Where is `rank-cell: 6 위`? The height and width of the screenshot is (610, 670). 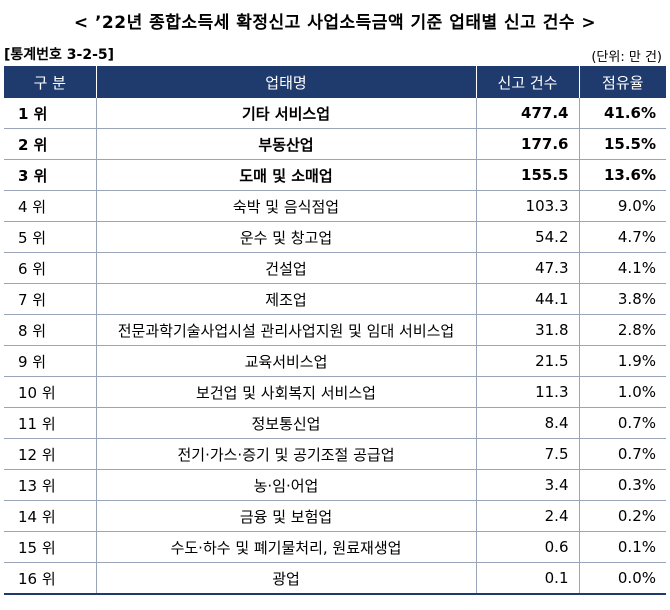 rank-cell: 6 위 is located at coordinates (50, 268).